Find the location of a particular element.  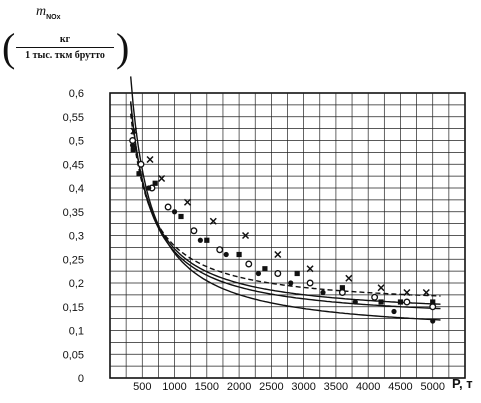

x-tick-label: 5000 is located at coordinates (432, 387).